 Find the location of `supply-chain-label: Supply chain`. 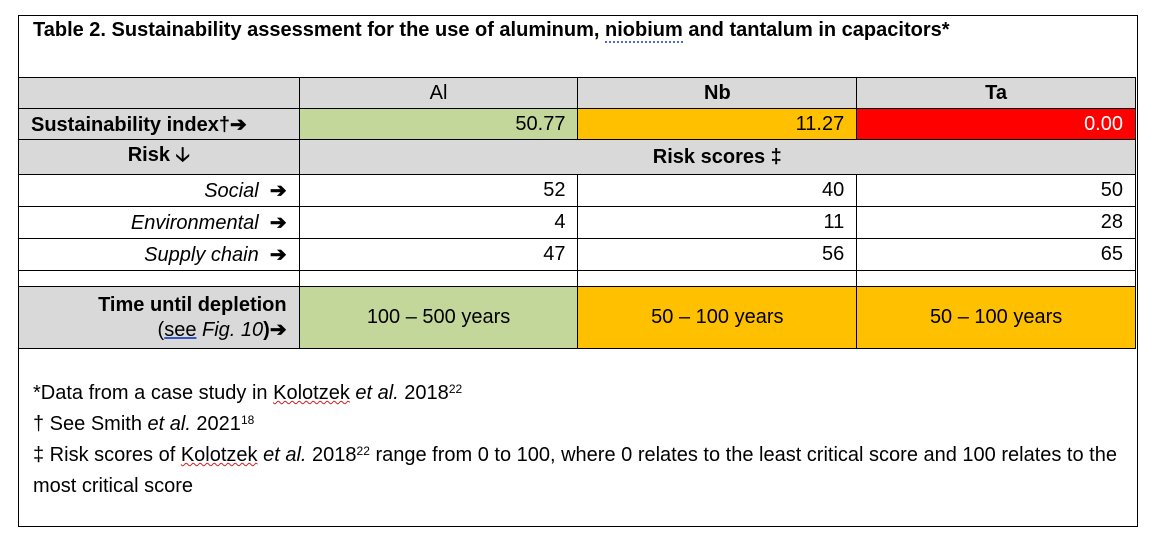

supply-chain-label: Supply chain is located at coordinates (201, 255).